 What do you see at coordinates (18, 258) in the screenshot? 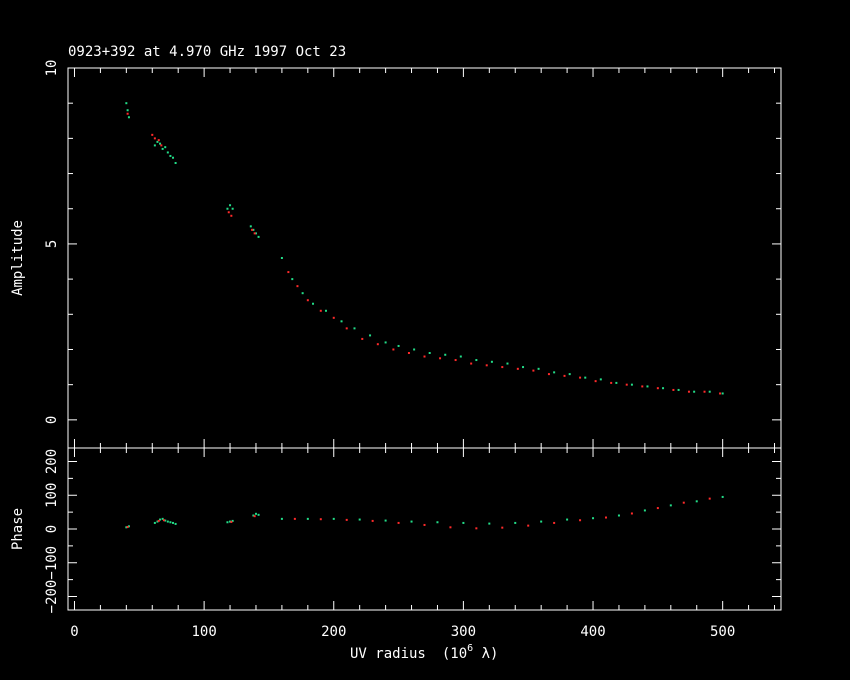
I see `amplitude-axis-label: Amplitude` at bounding box center [18, 258].